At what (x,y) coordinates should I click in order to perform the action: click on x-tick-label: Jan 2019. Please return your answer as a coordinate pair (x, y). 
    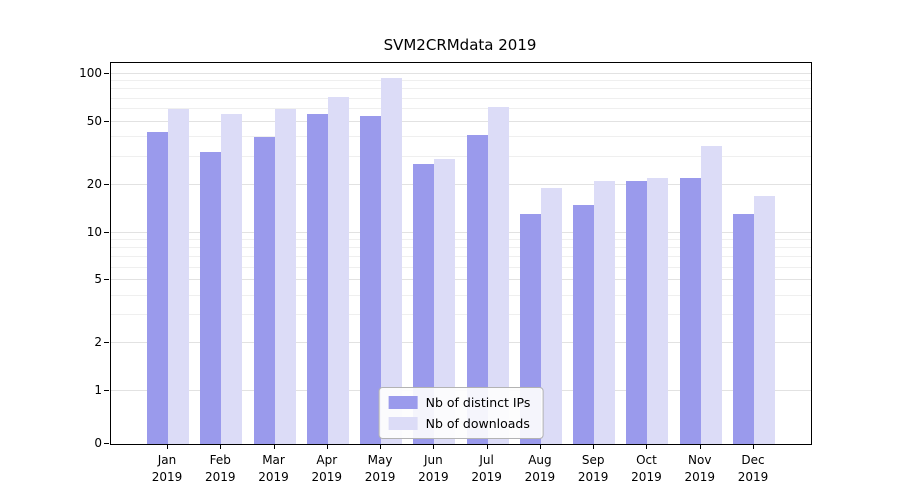
    Looking at the image, I should click on (167, 469).